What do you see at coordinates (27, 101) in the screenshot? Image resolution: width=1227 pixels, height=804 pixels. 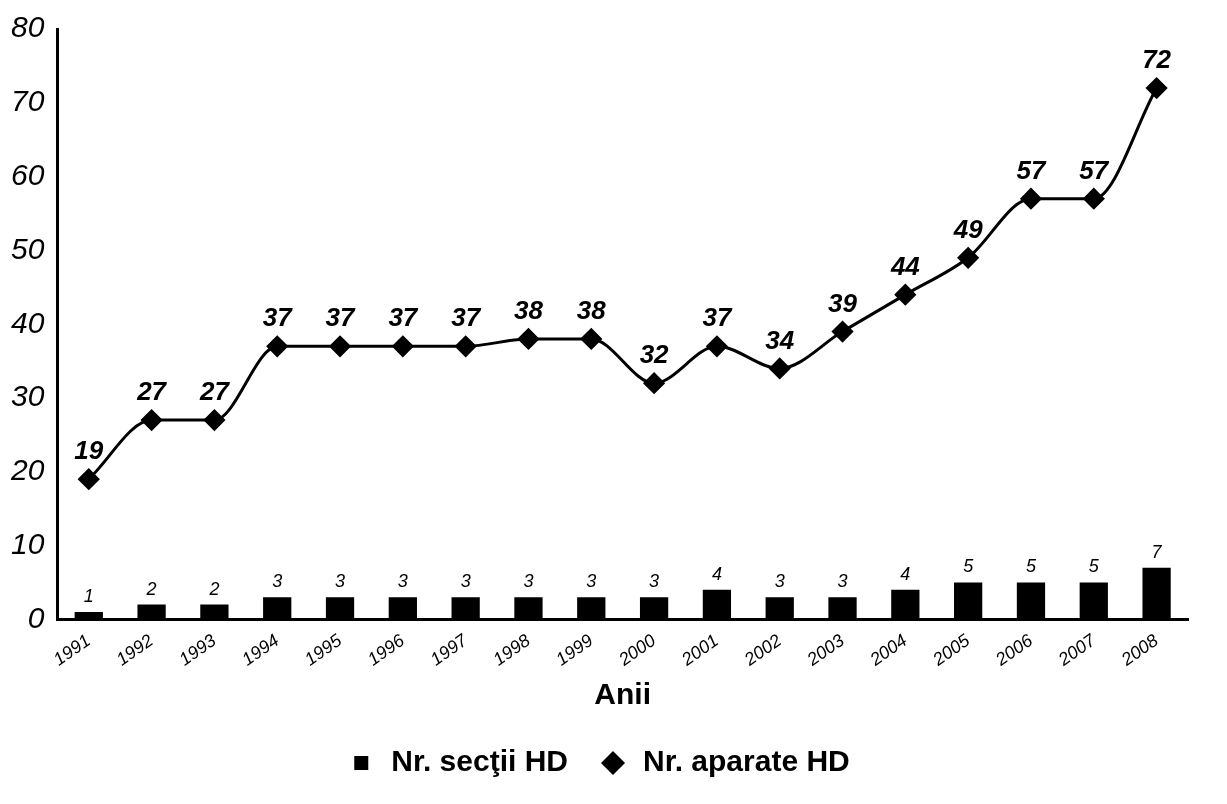 I see `y-tick-label: 70` at bounding box center [27, 101].